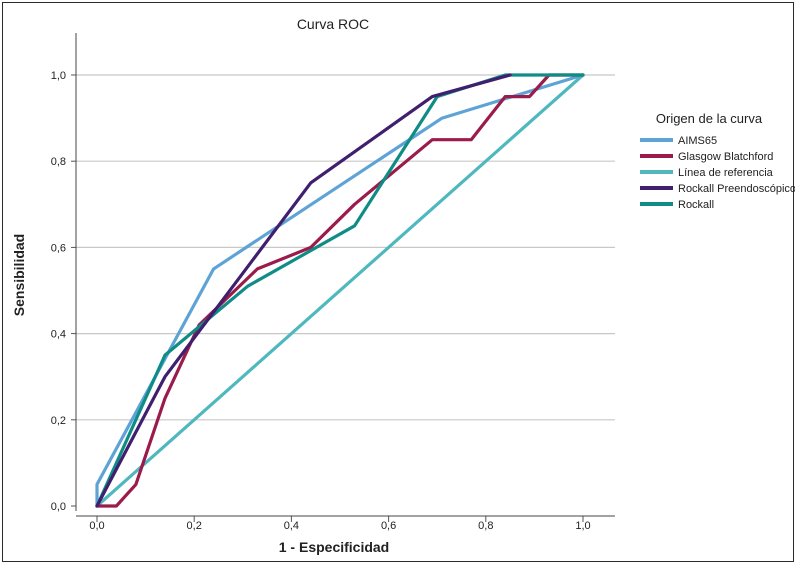 Image resolution: width=798 pixels, height=568 pixels. I want to click on legend-label-glasgow-blatchford: Glasgow Blatchford, so click(725, 157).